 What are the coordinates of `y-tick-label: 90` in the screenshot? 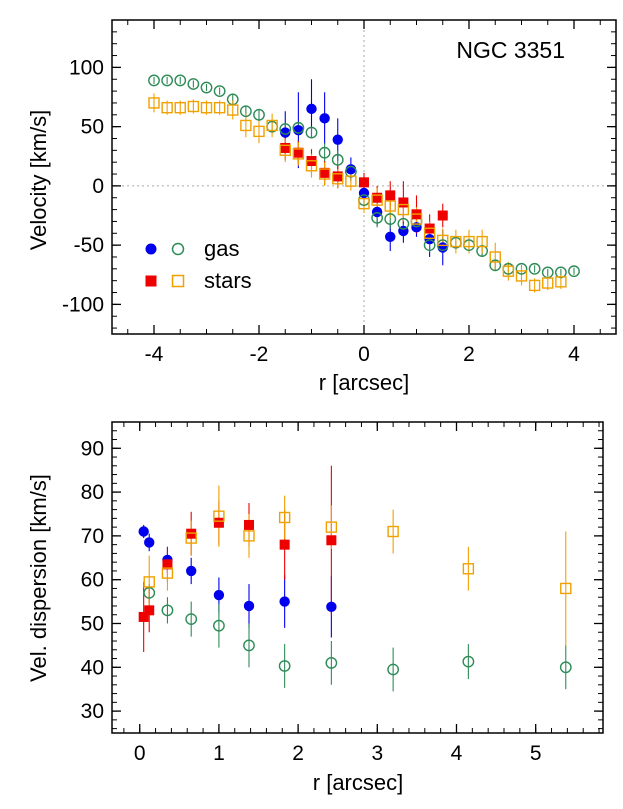 It's located at (92, 448).